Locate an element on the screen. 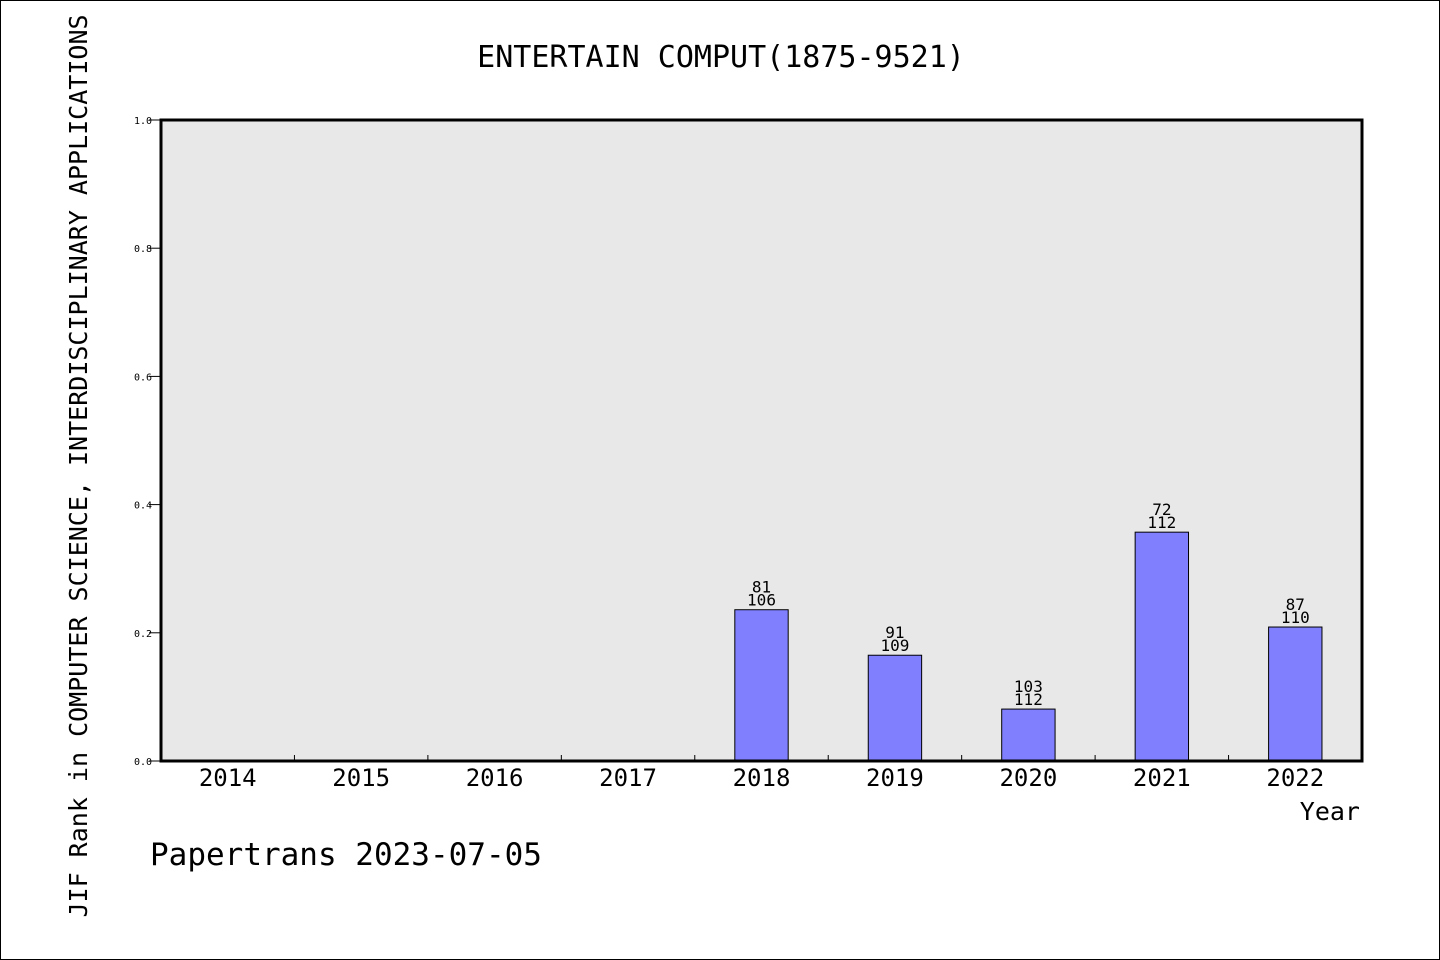  y-tick-label: 0.2 is located at coordinates (143, 634).